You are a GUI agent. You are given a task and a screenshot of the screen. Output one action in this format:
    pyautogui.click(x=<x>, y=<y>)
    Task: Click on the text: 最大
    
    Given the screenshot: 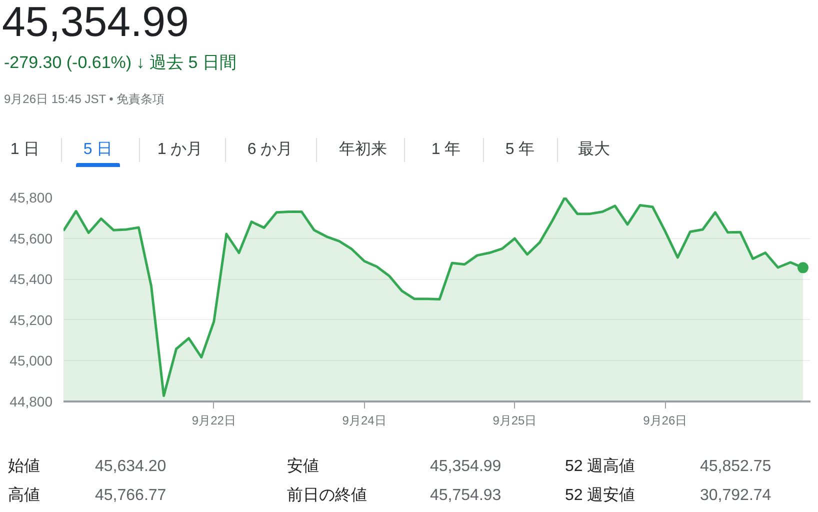 What is the action you would take?
    pyautogui.click(x=594, y=150)
    